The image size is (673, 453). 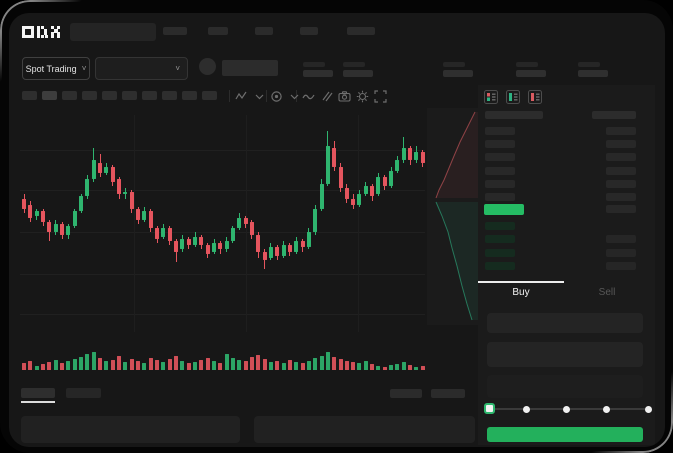 I want to click on book-bids-icon, so click(x=513, y=97).